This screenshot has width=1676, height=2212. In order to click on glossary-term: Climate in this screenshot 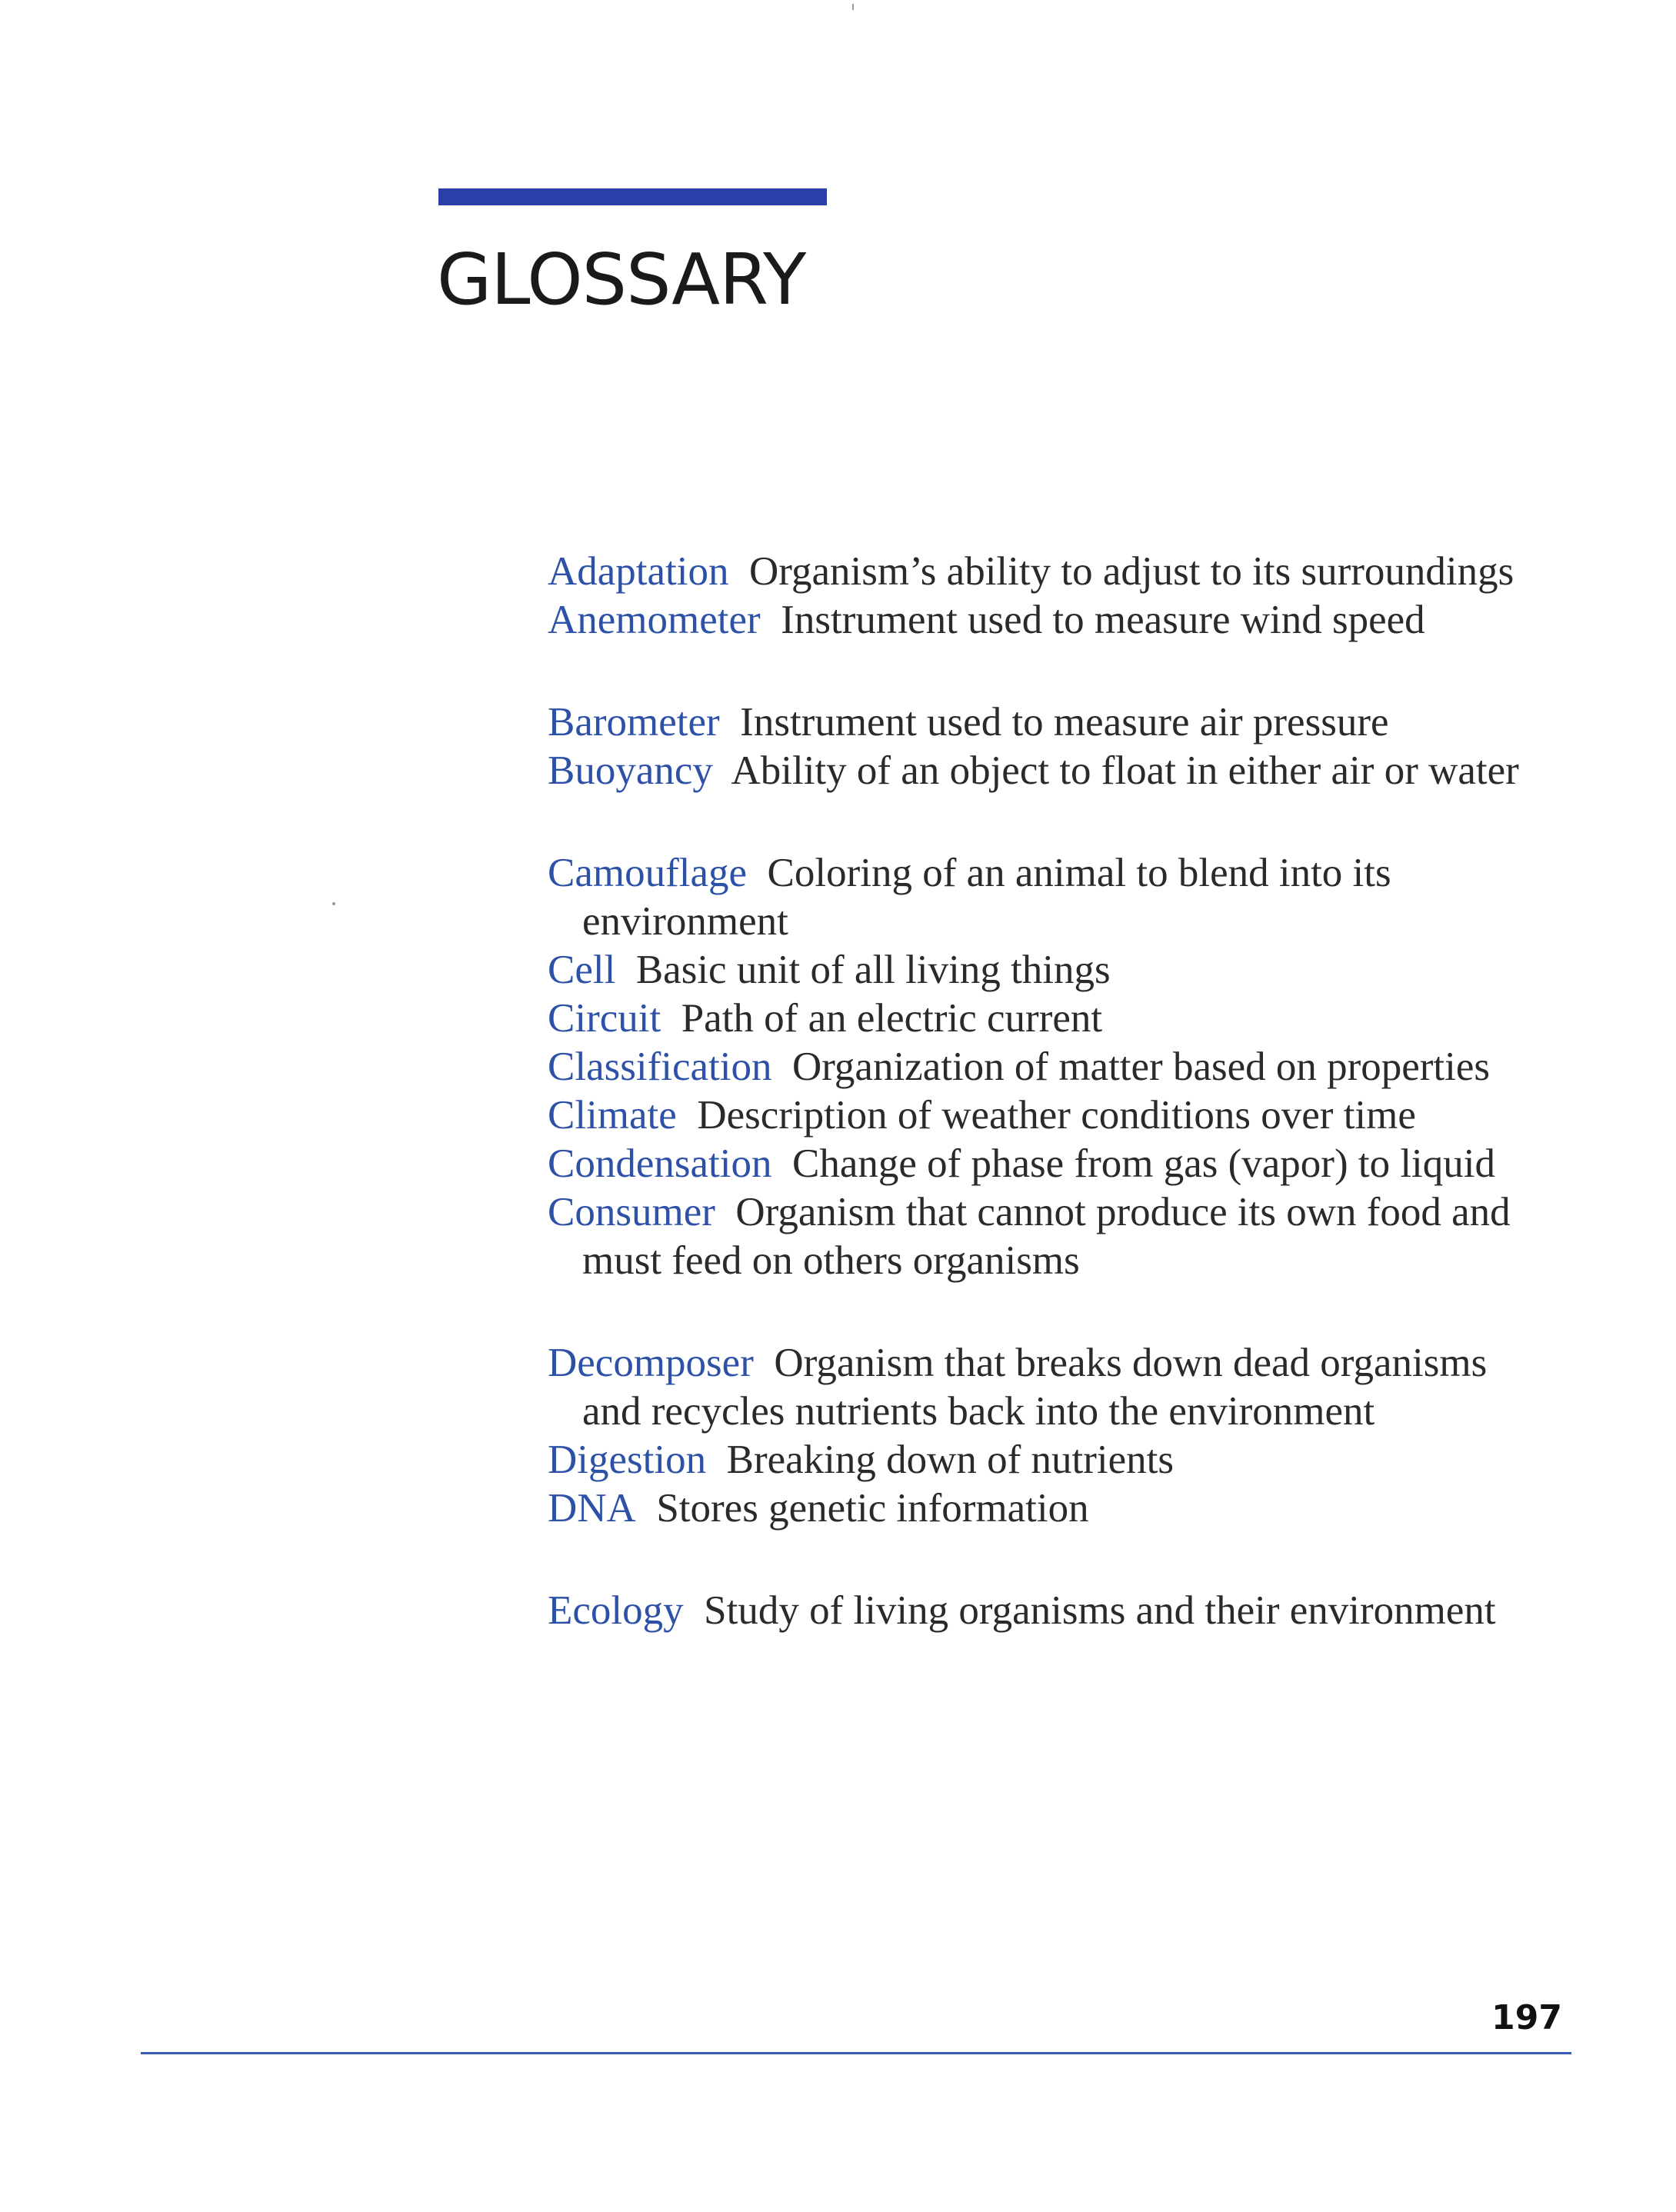, I will do `click(612, 1115)`.